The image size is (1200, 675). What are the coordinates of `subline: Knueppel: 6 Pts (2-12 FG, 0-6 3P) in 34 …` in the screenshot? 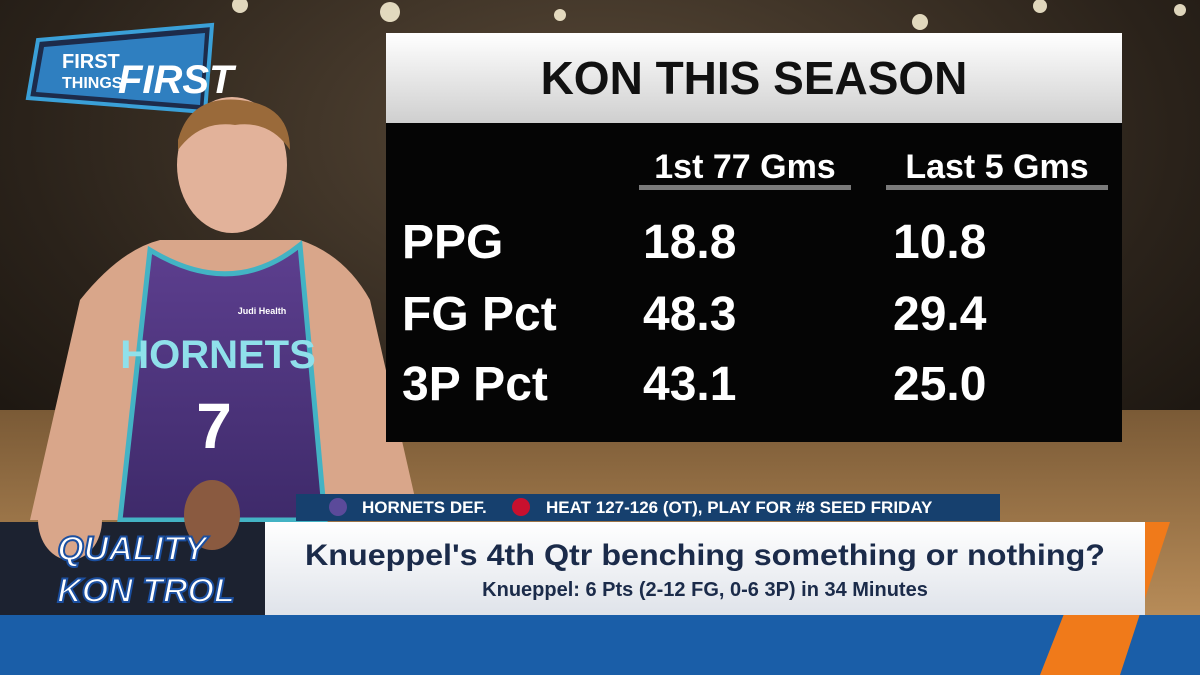 It's located at (705, 590).